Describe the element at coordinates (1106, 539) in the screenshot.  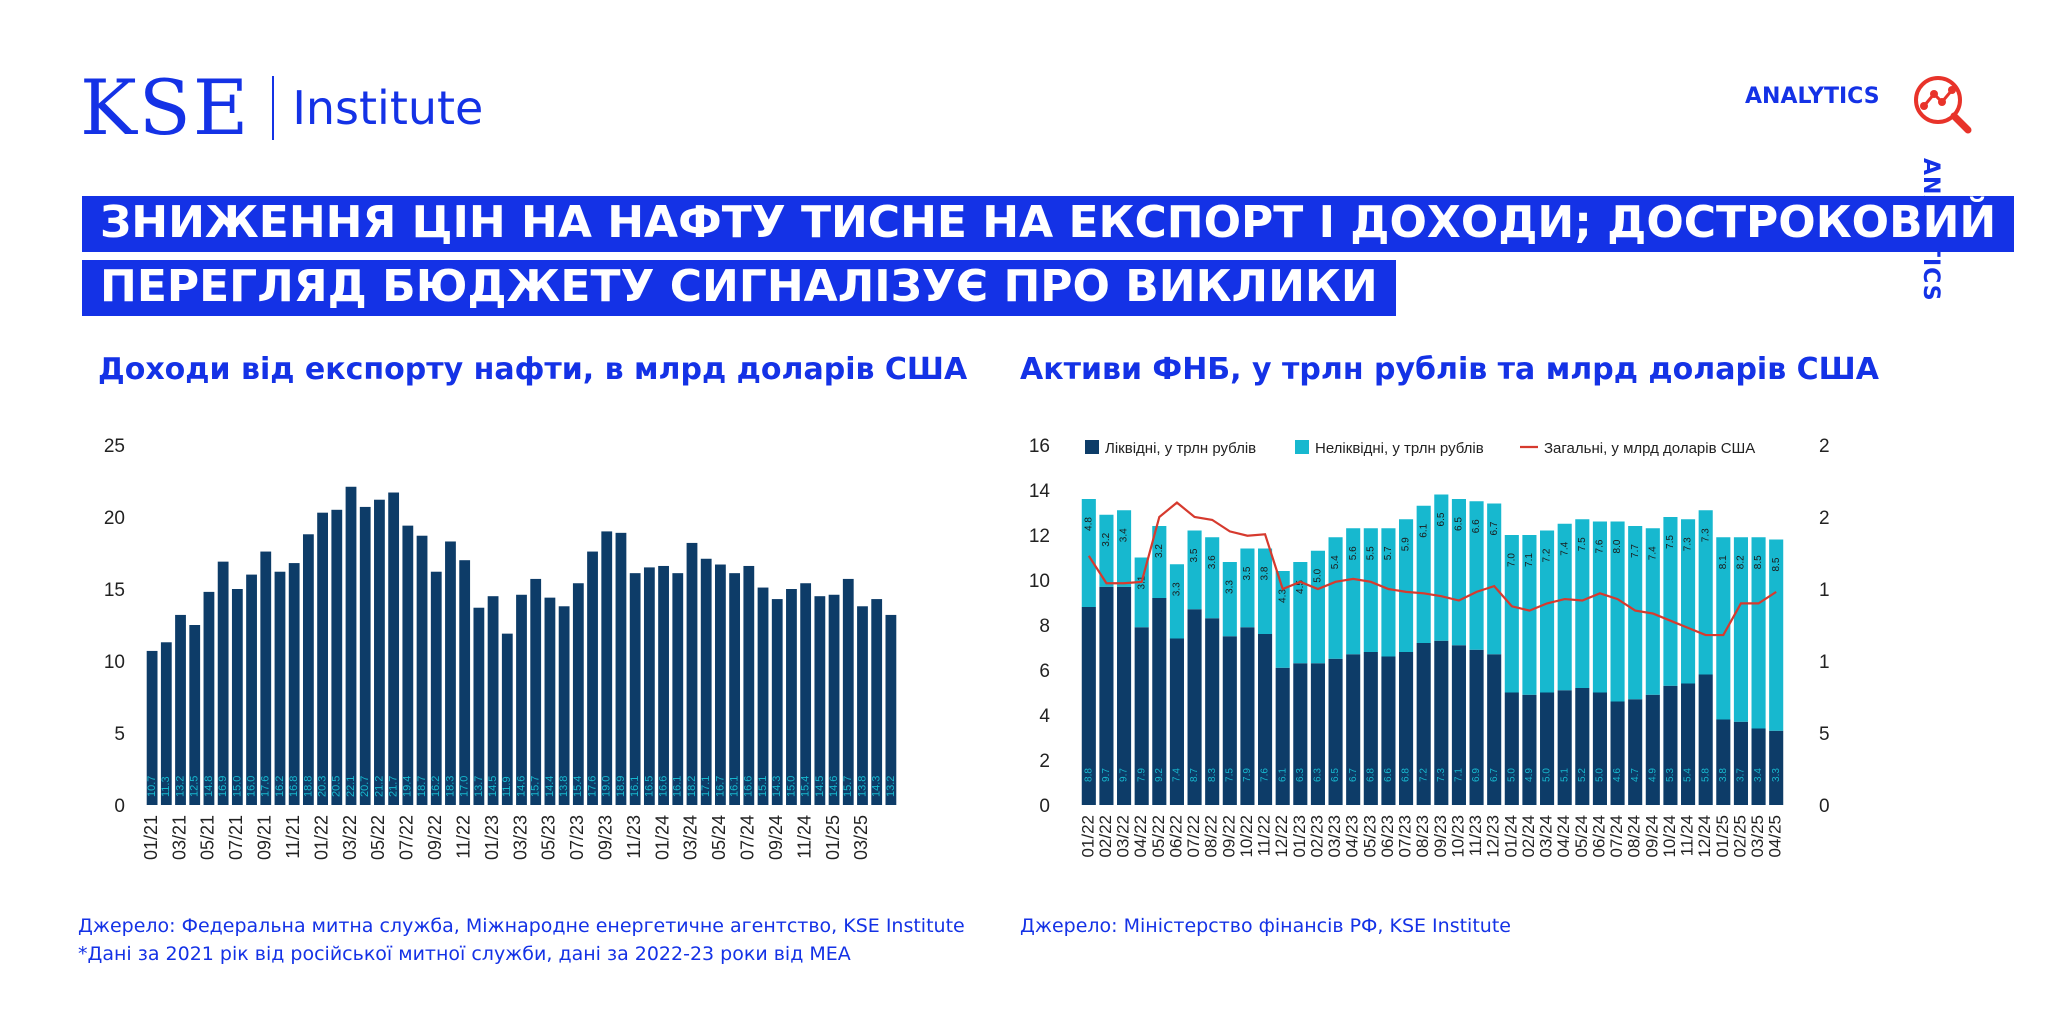
I see `illiquid-value-label: 3.2` at that location.